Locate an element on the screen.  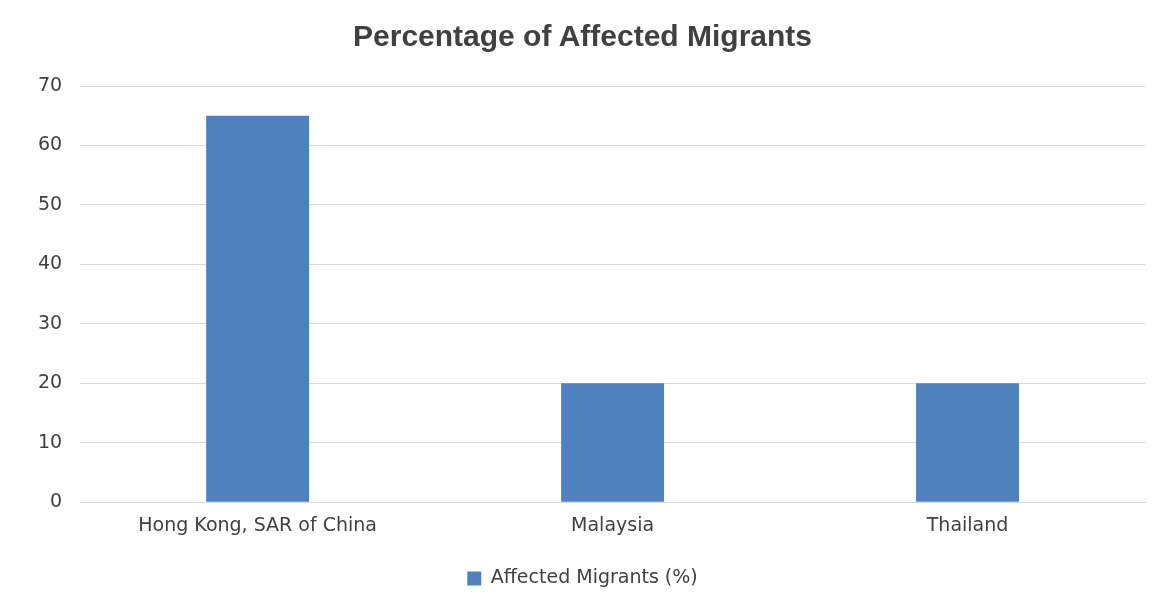
y-tick-label: 50 is located at coordinates (50, 202).